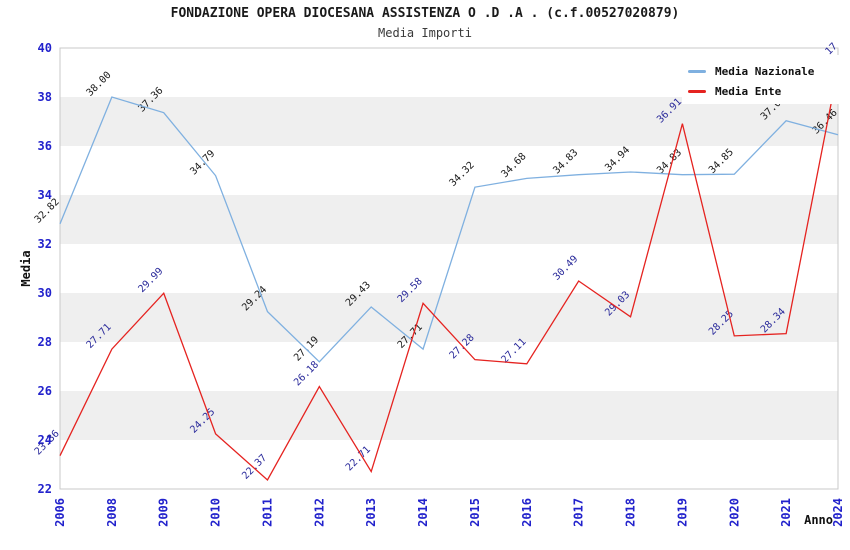  What do you see at coordinates (527, 512) in the screenshot?
I see `x-tick-label: 2016` at bounding box center [527, 512].